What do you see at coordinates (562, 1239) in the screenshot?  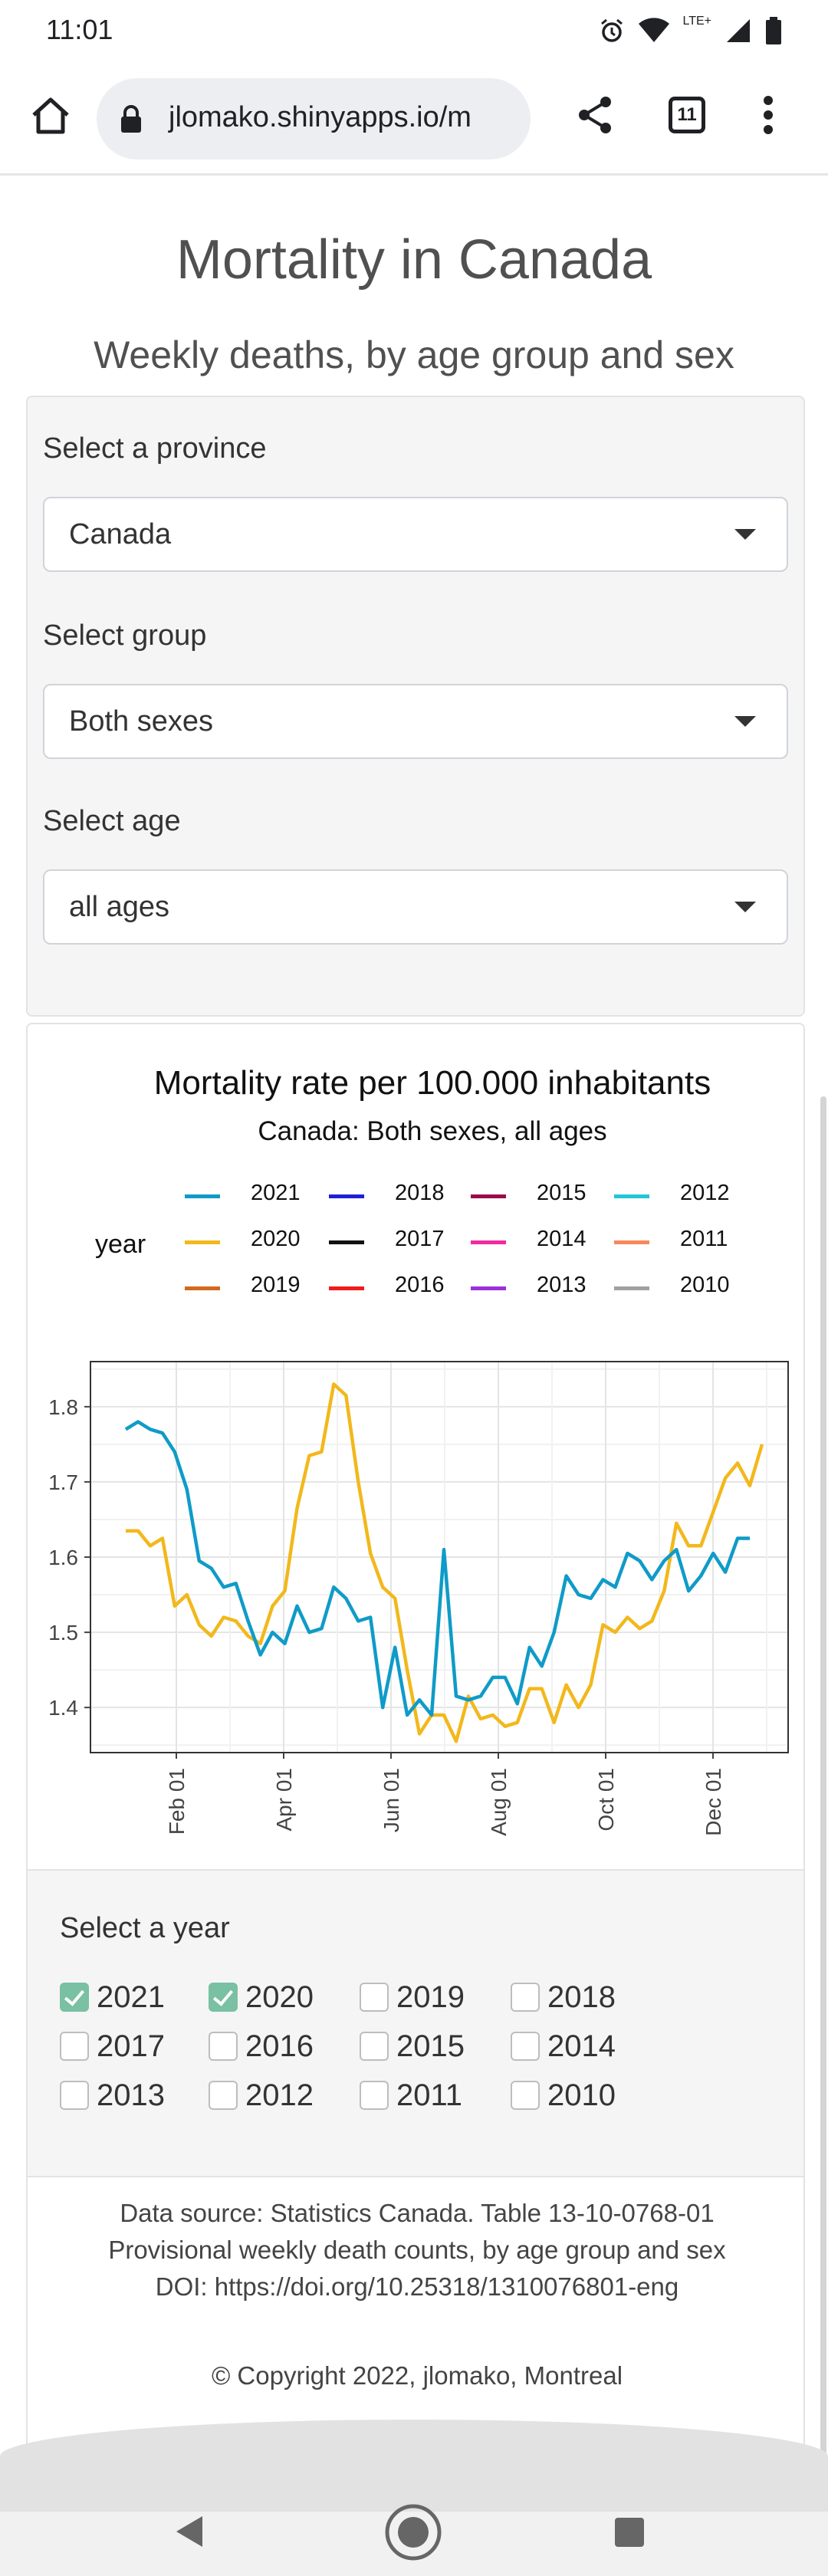 I see `legend-label: 2014` at bounding box center [562, 1239].